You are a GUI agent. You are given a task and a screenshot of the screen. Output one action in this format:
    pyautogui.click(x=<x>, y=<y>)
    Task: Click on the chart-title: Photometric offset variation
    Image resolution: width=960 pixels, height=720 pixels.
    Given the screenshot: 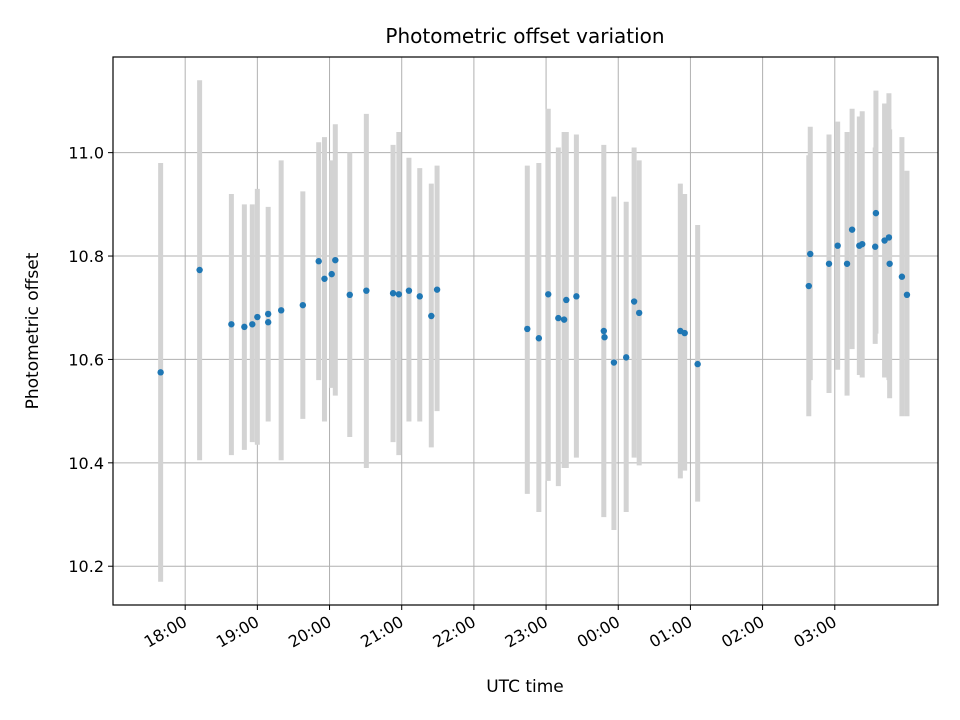 What is the action you would take?
    pyautogui.click(x=524, y=36)
    